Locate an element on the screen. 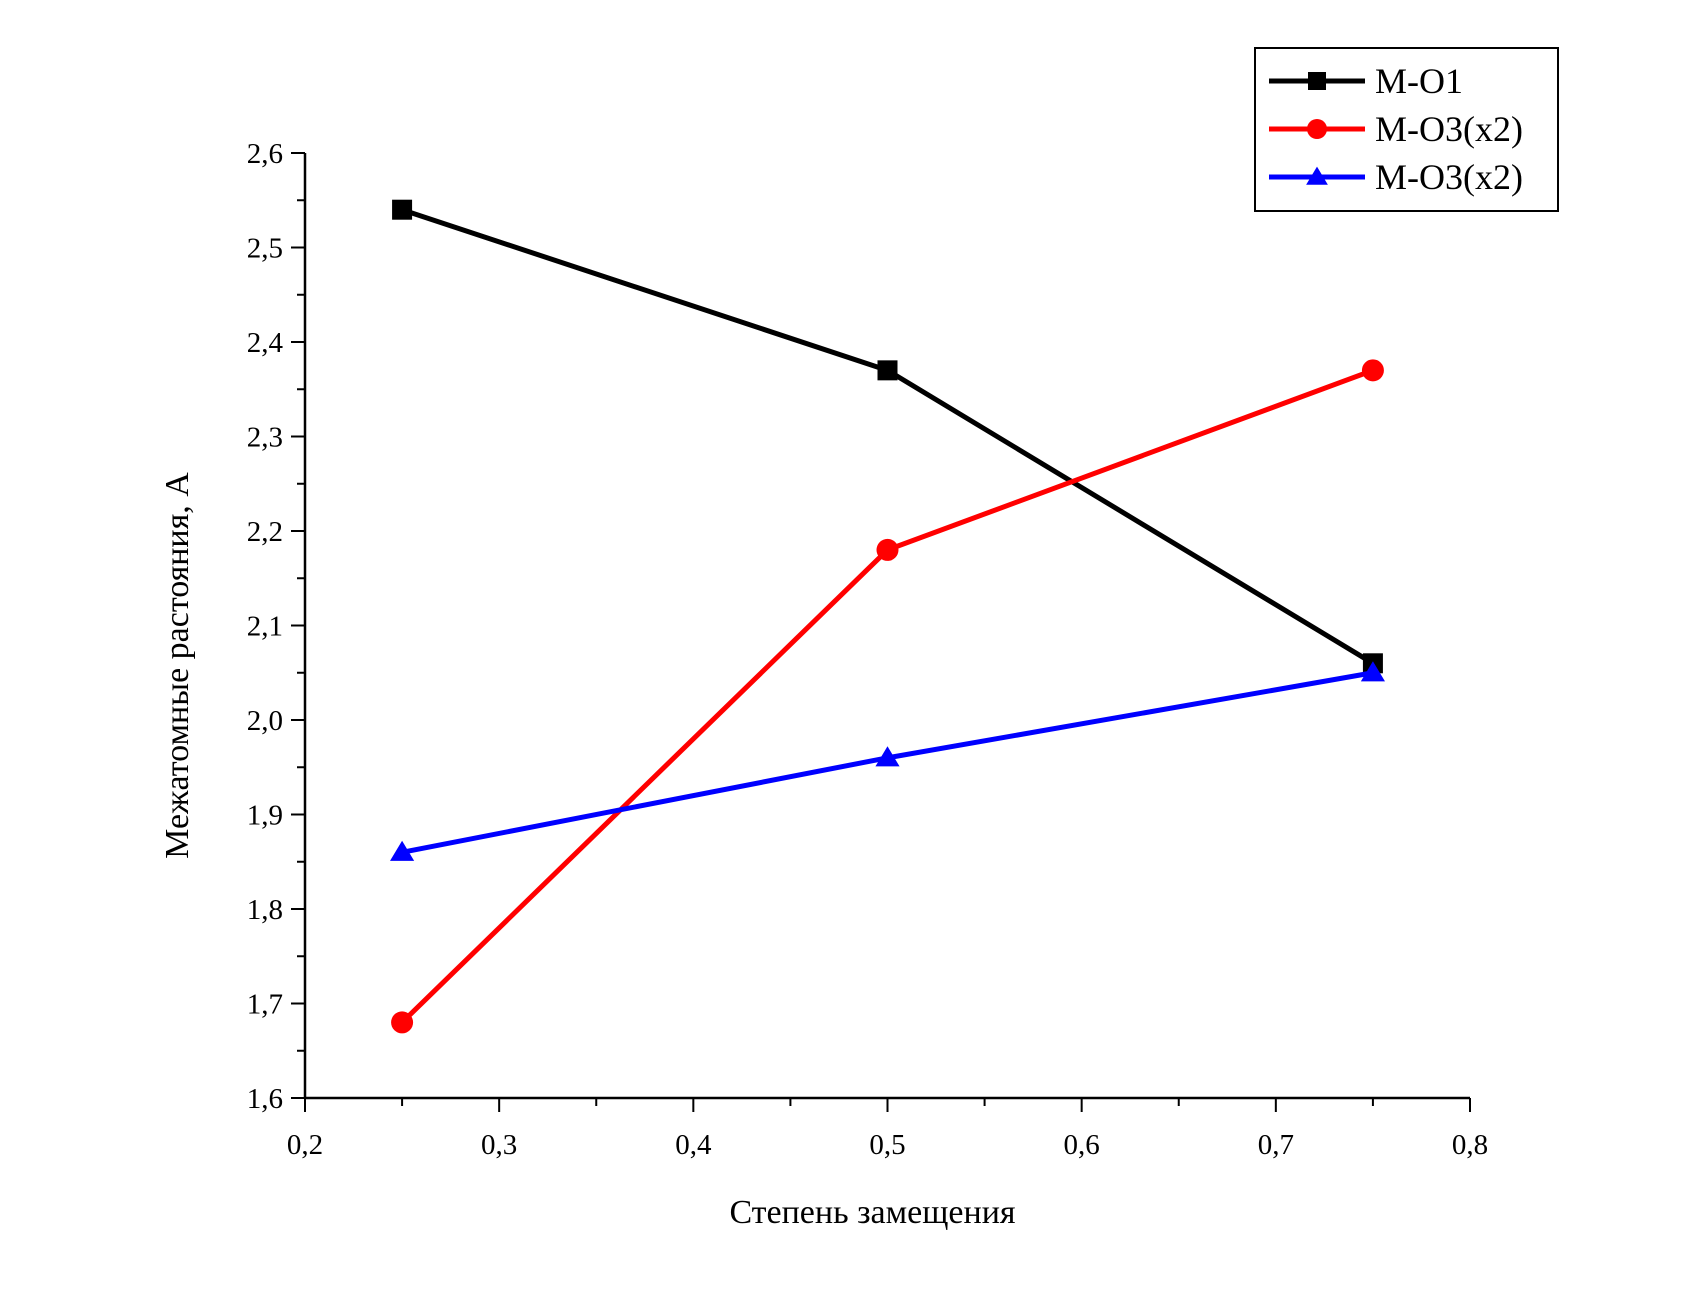 This screenshot has height=1309, width=1695. x-tick-label: 0,2 is located at coordinates (305, 1145).